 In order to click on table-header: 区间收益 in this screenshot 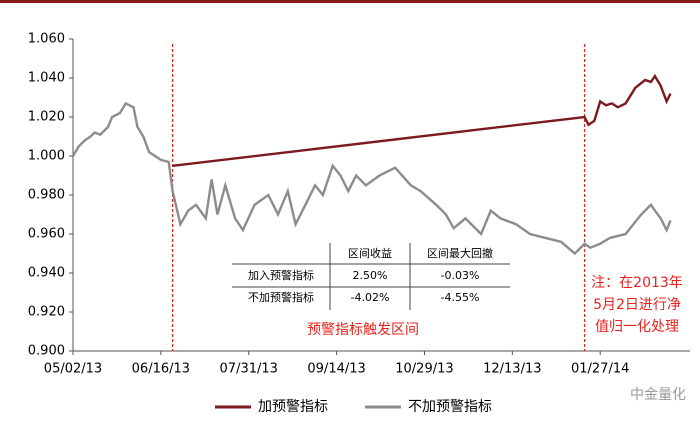, I will do `click(370, 253)`.